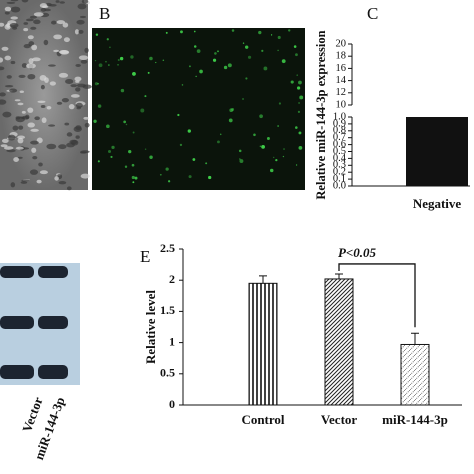  What do you see at coordinates (339, 165) in the screenshot?
I see `y-tick-label: 0.3` at bounding box center [339, 165].